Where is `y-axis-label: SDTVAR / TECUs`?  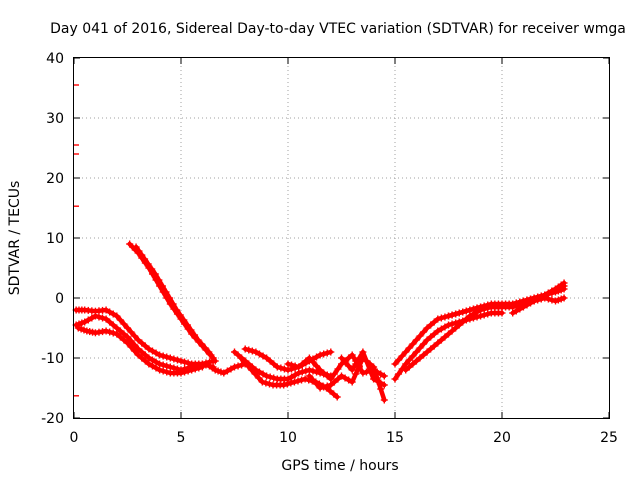
y-axis-label: SDTVAR / TECUs is located at coordinates (15, 238).